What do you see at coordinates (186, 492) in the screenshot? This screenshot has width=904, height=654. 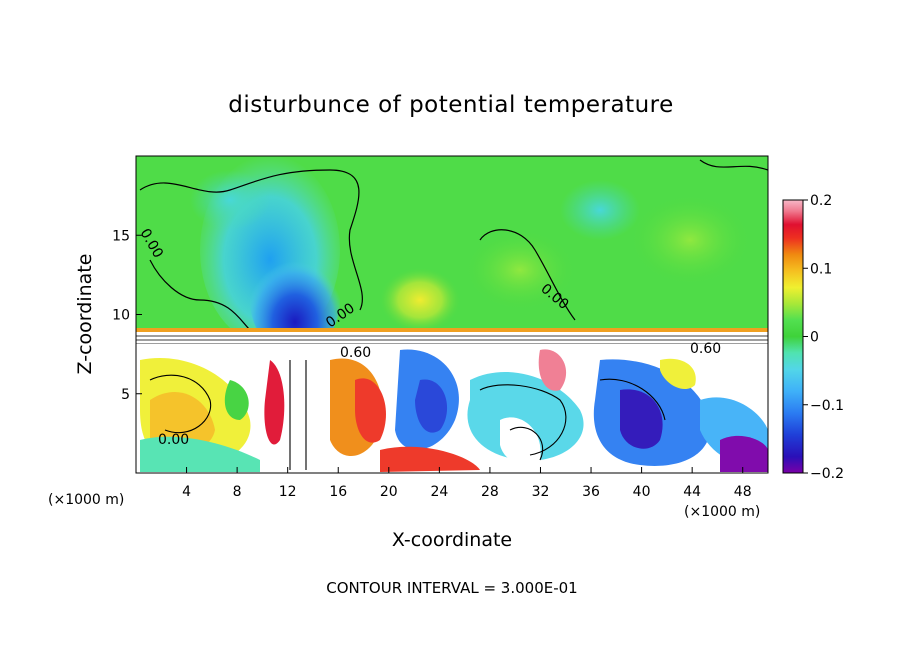 I see `x-tick-label-0: 4` at bounding box center [186, 492].